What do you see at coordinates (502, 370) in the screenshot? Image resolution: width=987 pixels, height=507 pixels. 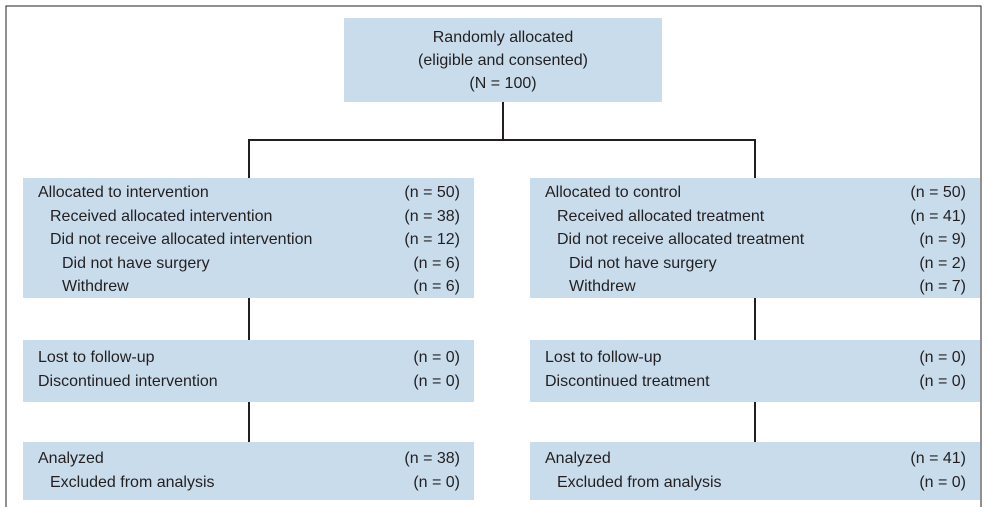 I see `flow-connector` at bounding box center [502, 370].